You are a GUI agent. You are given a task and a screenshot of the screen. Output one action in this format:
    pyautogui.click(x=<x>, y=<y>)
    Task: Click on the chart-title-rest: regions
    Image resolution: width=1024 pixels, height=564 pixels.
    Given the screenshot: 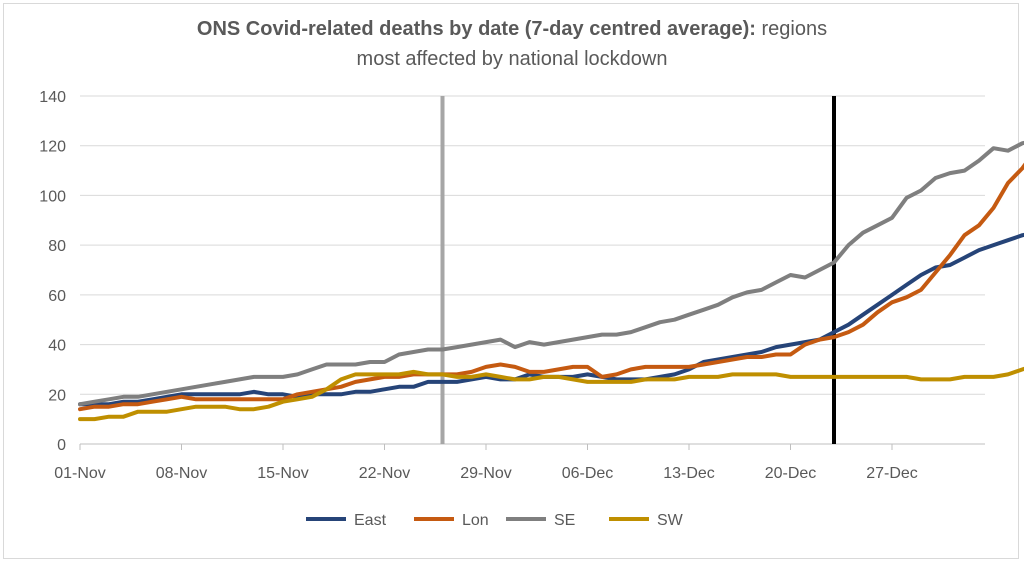 What is the action you would take?
    pyautogui.click(x=791, y=29)
    